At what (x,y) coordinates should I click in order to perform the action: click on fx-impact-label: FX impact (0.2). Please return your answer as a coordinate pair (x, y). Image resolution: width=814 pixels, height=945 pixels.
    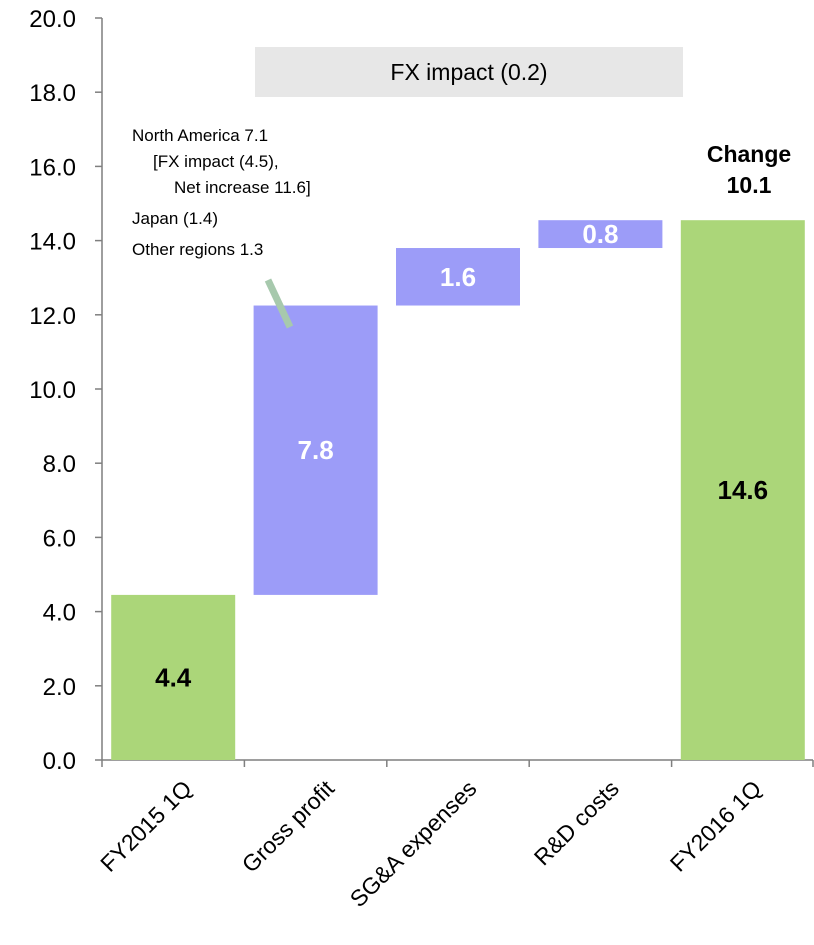
    Looking at the image, I should click on (468, 72).